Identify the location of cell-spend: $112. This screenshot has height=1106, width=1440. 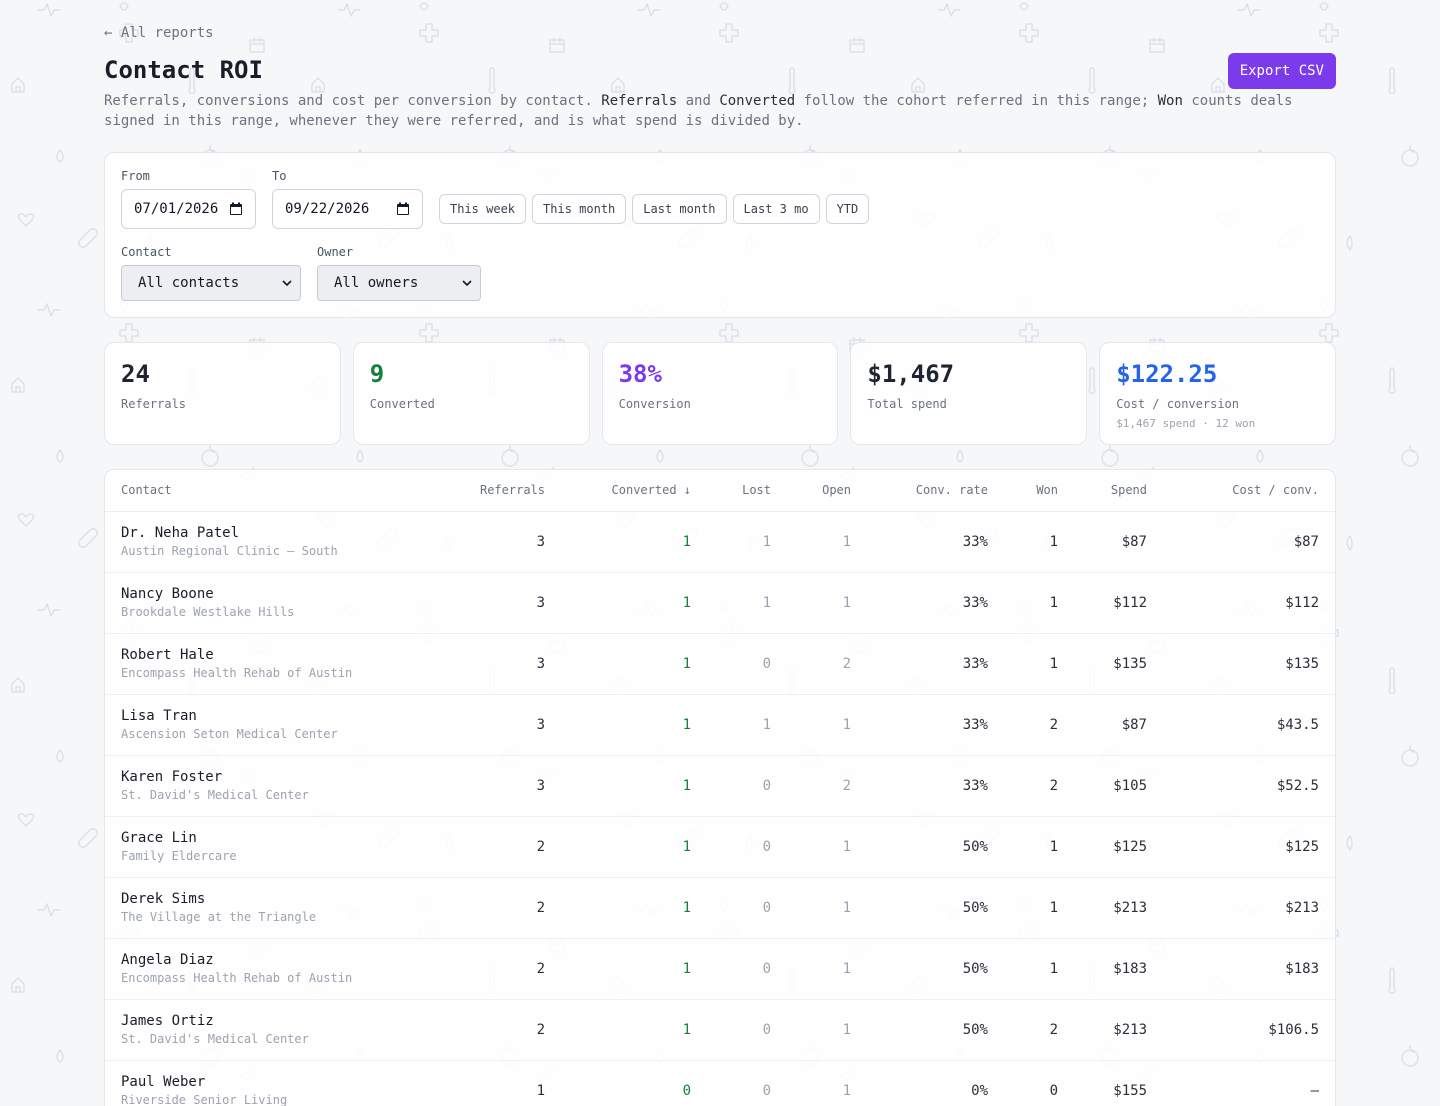
(1118, 603).